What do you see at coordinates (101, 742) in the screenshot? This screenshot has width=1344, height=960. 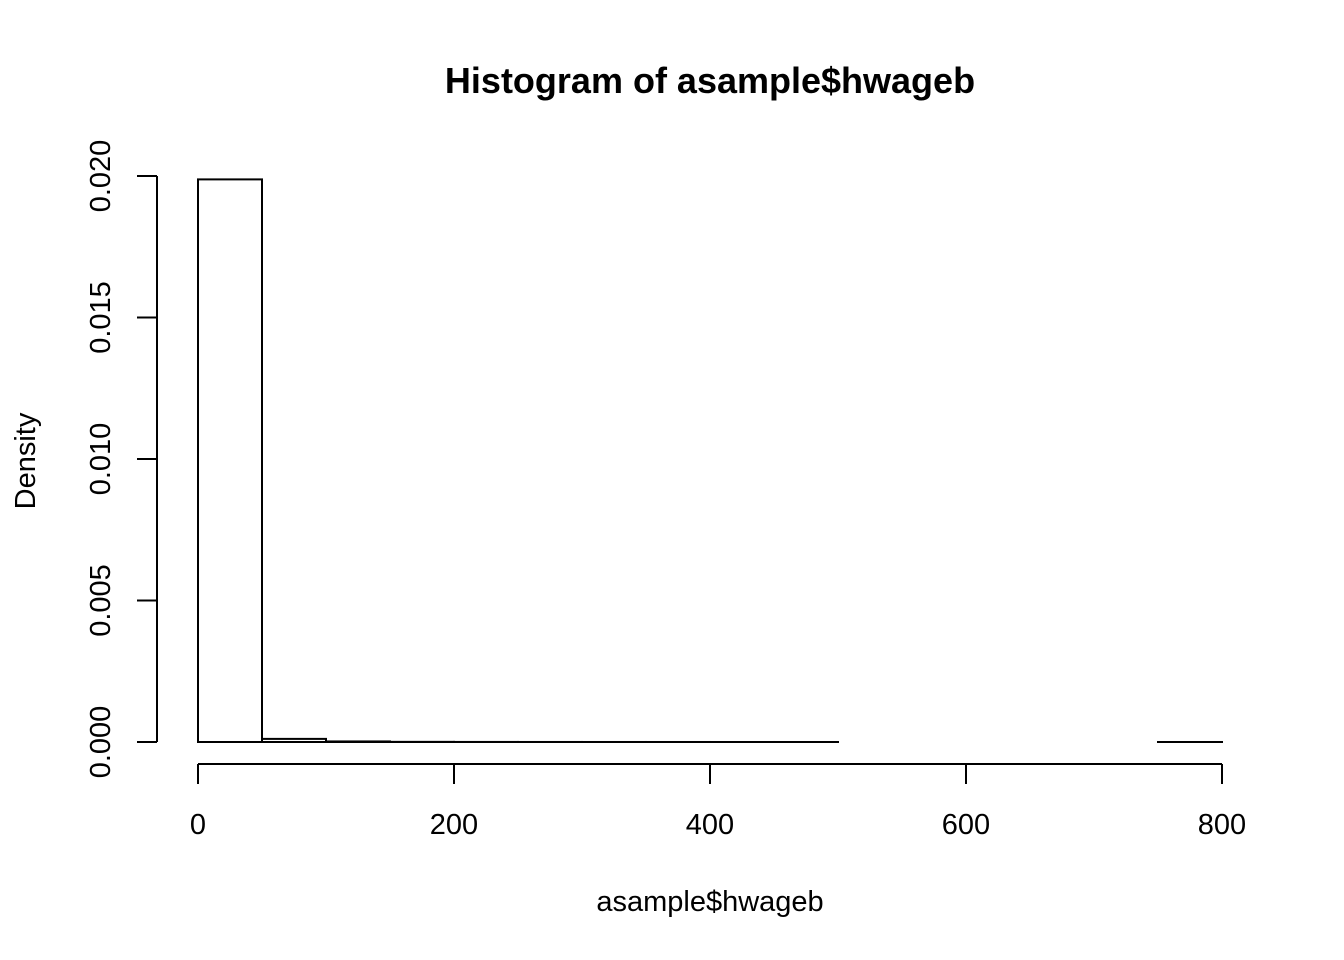 I see `y-tick-label: 0.000` at bounding box center [101, 742].